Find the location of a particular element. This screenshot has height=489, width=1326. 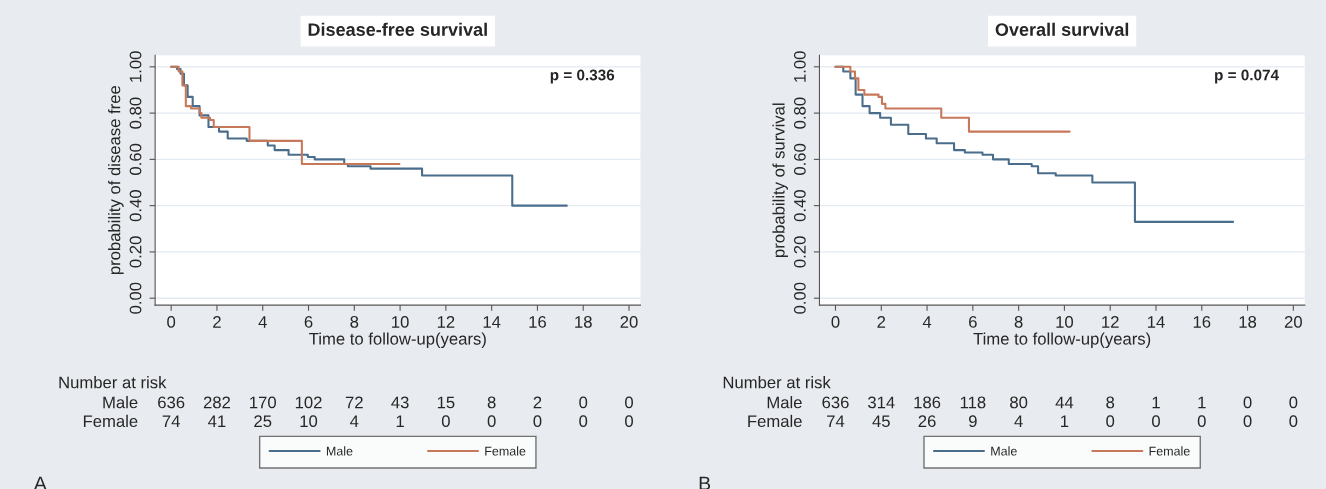

annotation: p = 0.336 is located at coordinates (582, 76).